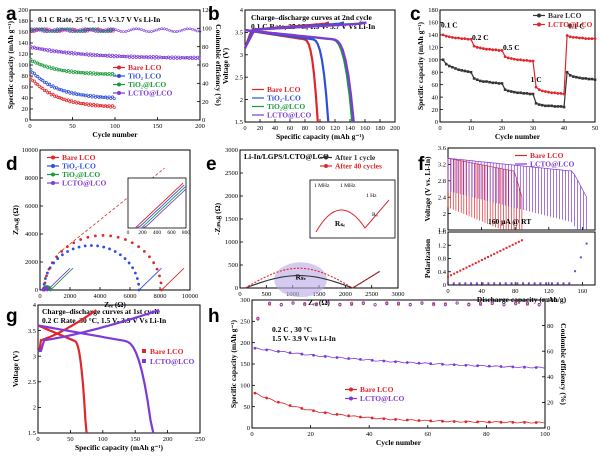  I want to click on y-tick-label: 3000, so click(231, 150).